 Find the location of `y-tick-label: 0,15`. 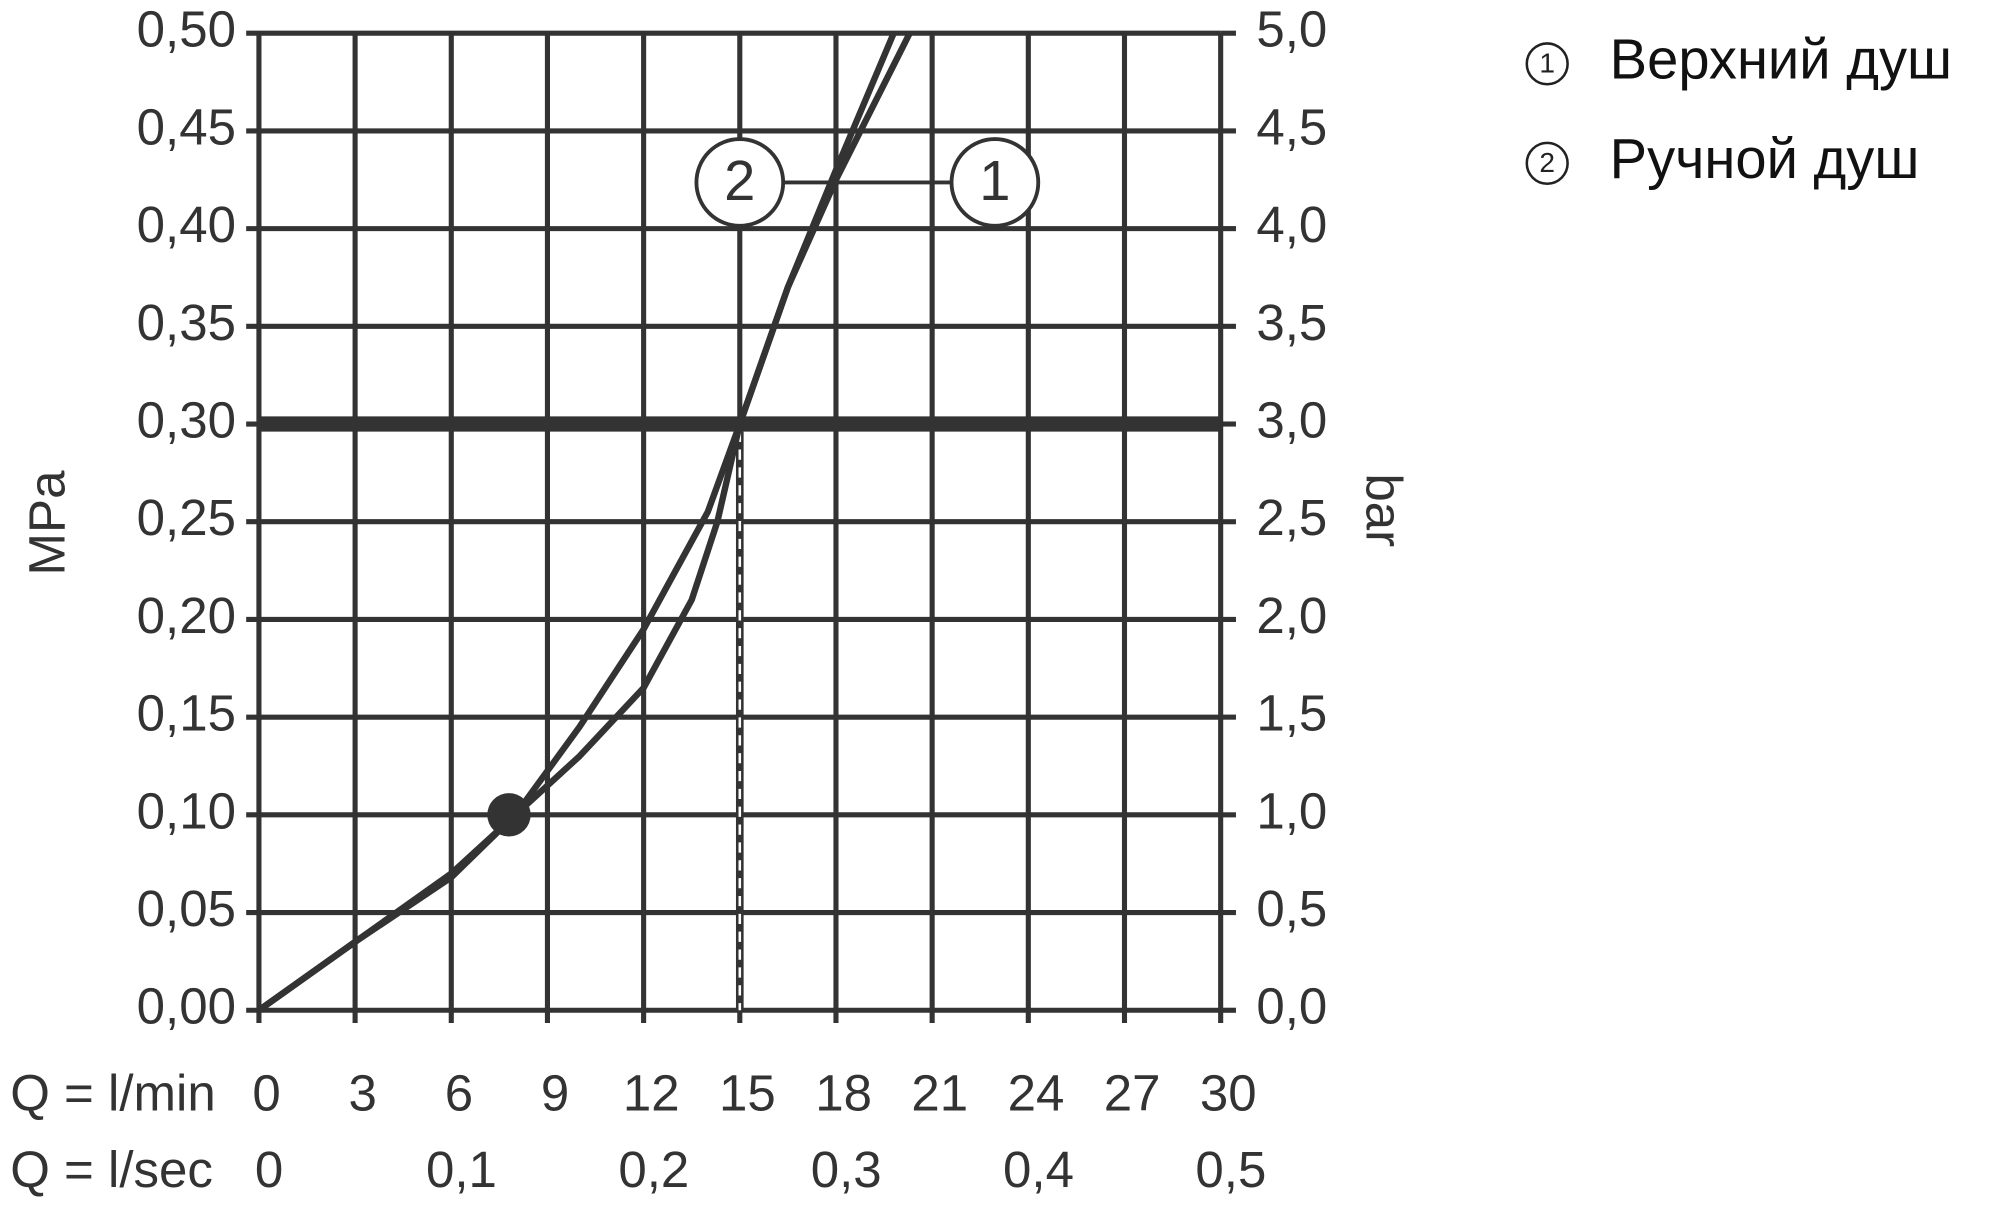

y-tick-label: 0,15 is located at coordinates (186, 713).